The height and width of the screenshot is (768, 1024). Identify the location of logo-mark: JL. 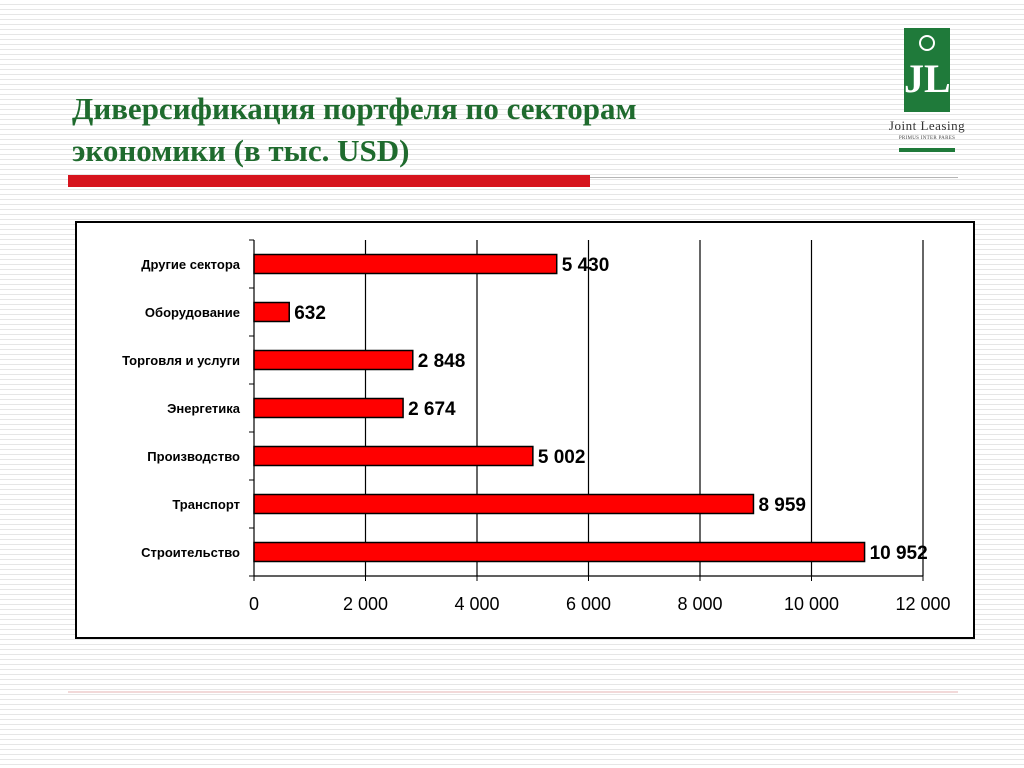
(927, 70).